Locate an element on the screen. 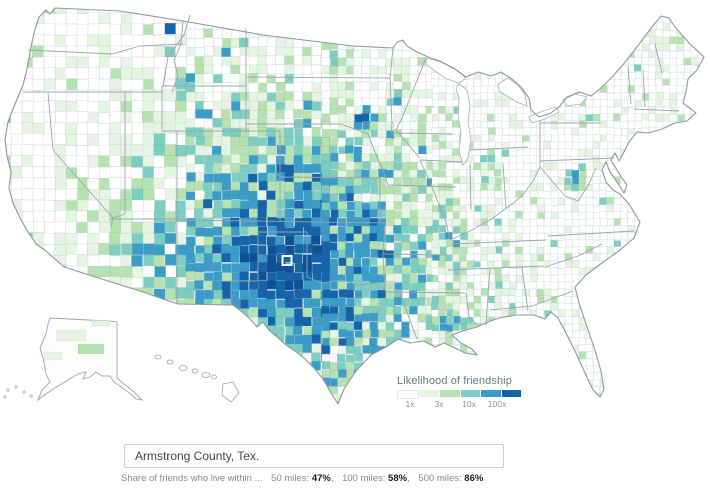 The height and width of the screenshot is (488, 710). selected-county-marker is located at coordinates (287, 260).